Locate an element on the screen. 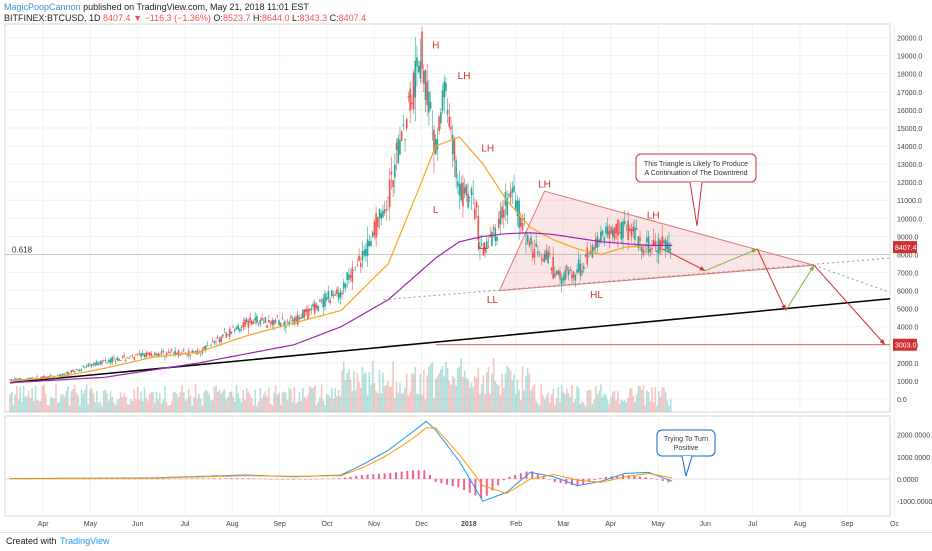 The image size is (932, 551). macd-note-text: Trying To Turn is located at coordinates (686, 439).